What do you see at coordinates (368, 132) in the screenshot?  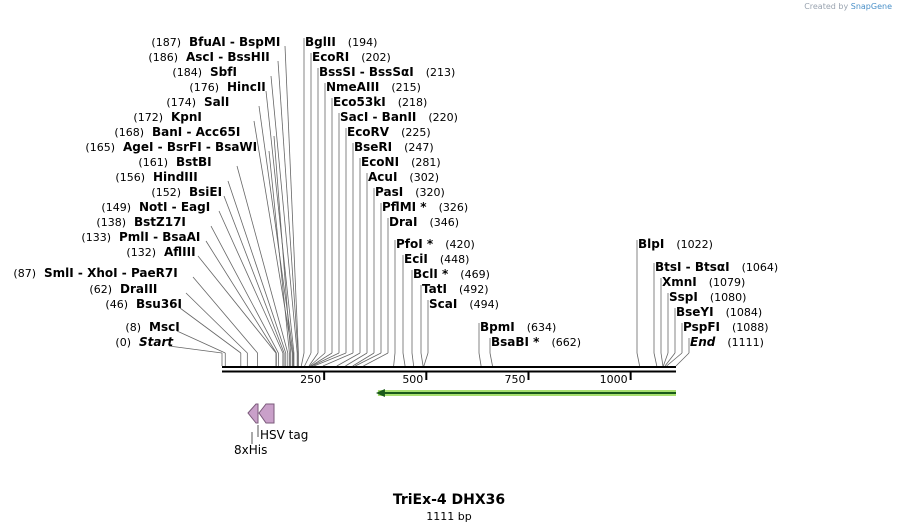 I see `enzyme-name: EcoRV` at bounding box center [368, 132].